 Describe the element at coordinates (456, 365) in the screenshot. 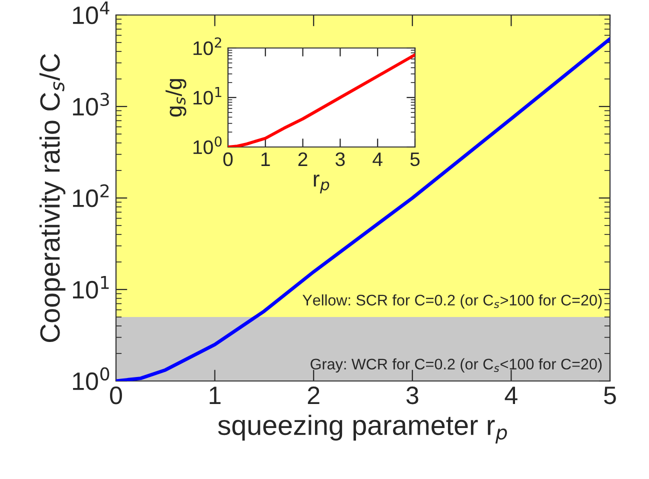

I see `band-label: Gray: WCR for C=0.2 (or C$_{s}$<100 for C=20)` at that location.